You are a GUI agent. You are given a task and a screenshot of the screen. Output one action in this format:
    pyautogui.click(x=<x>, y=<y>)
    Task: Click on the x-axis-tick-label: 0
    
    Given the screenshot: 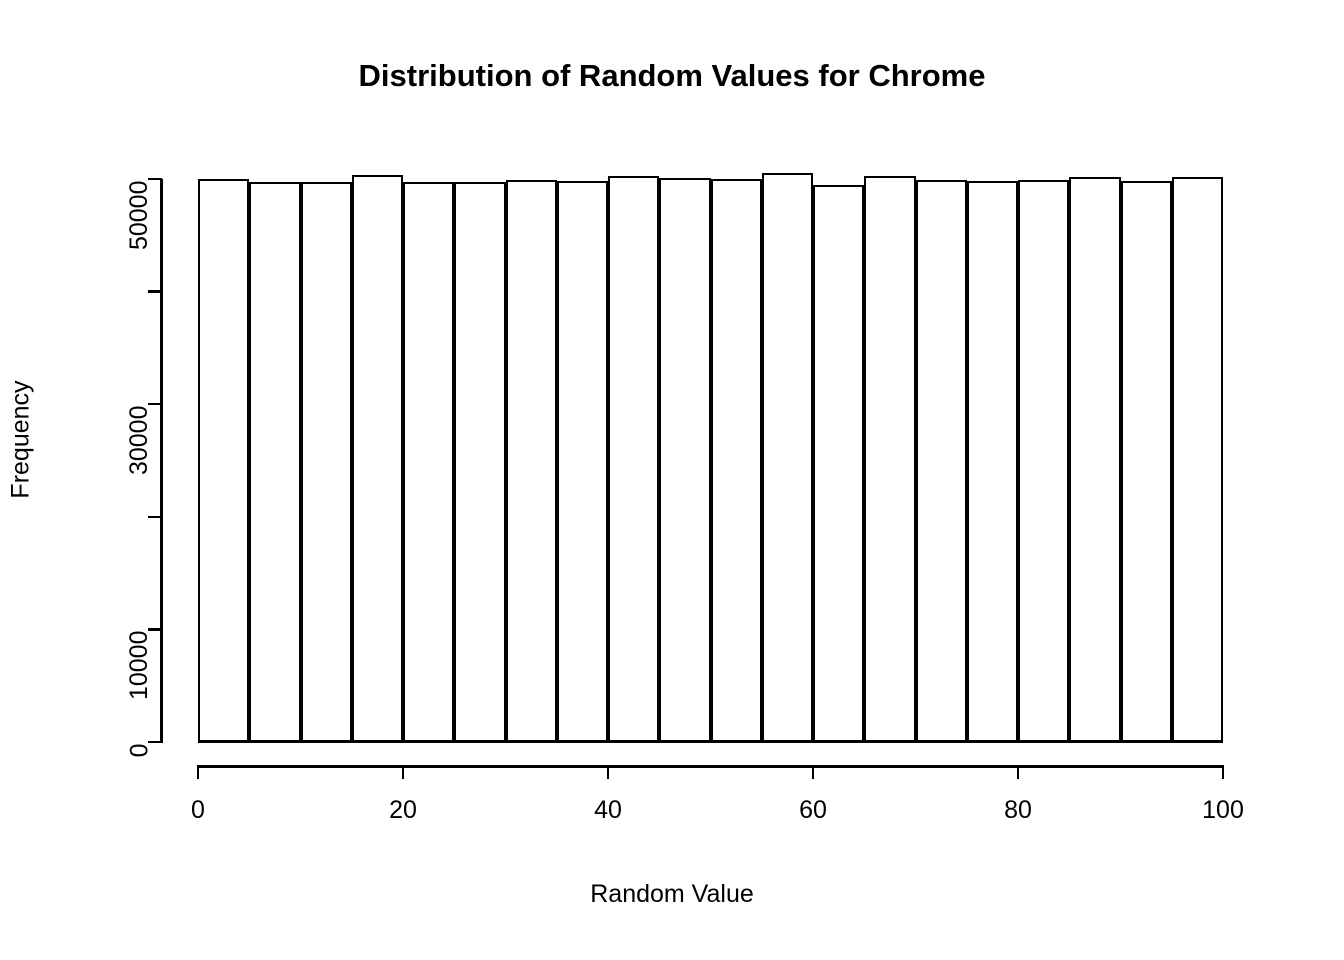 What is the action you would take?
    pyautogui.click(x=198, y=810)
    